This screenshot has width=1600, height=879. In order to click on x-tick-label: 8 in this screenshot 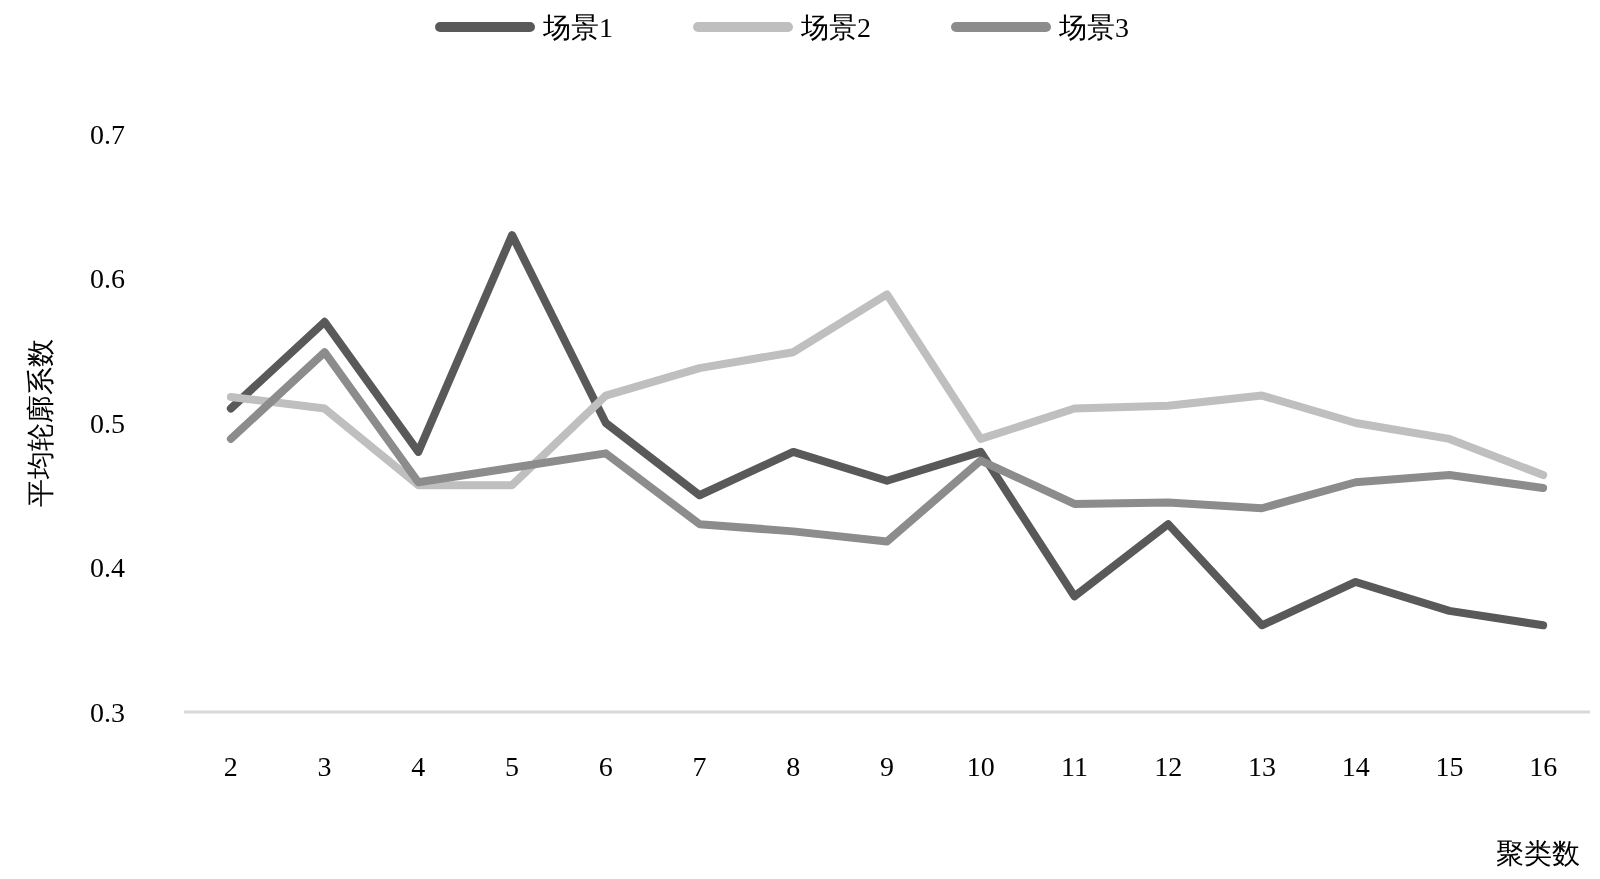, I will do `click(793, 766)`.